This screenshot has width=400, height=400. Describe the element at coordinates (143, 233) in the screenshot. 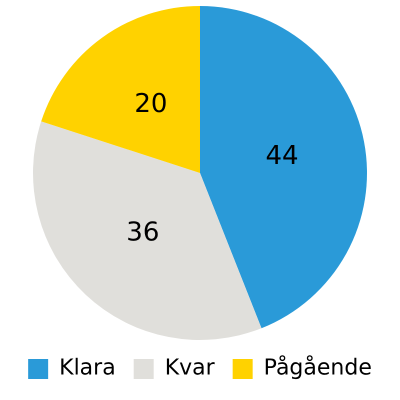

I see `data-label: 36` at that location.